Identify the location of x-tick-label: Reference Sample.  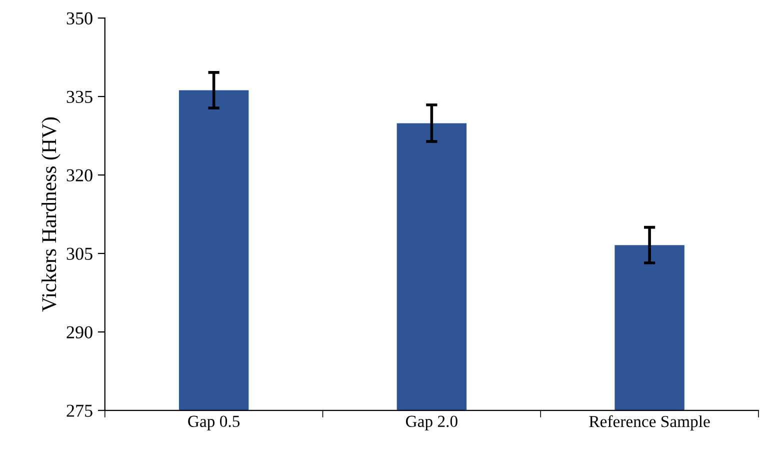
(649, 423).